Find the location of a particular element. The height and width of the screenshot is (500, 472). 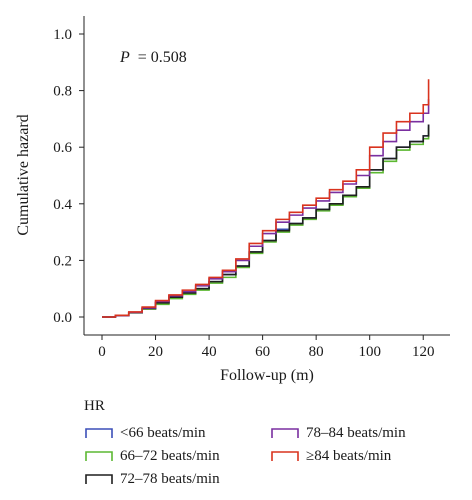

legend-label-3: 78–84 beats/min is located at coordinates (356, 432).